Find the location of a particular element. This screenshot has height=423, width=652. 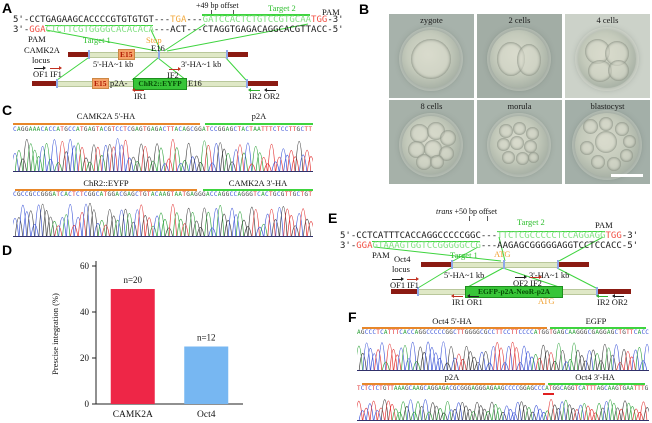

y-tick-label: 20 is located at coordinates (85, 358).